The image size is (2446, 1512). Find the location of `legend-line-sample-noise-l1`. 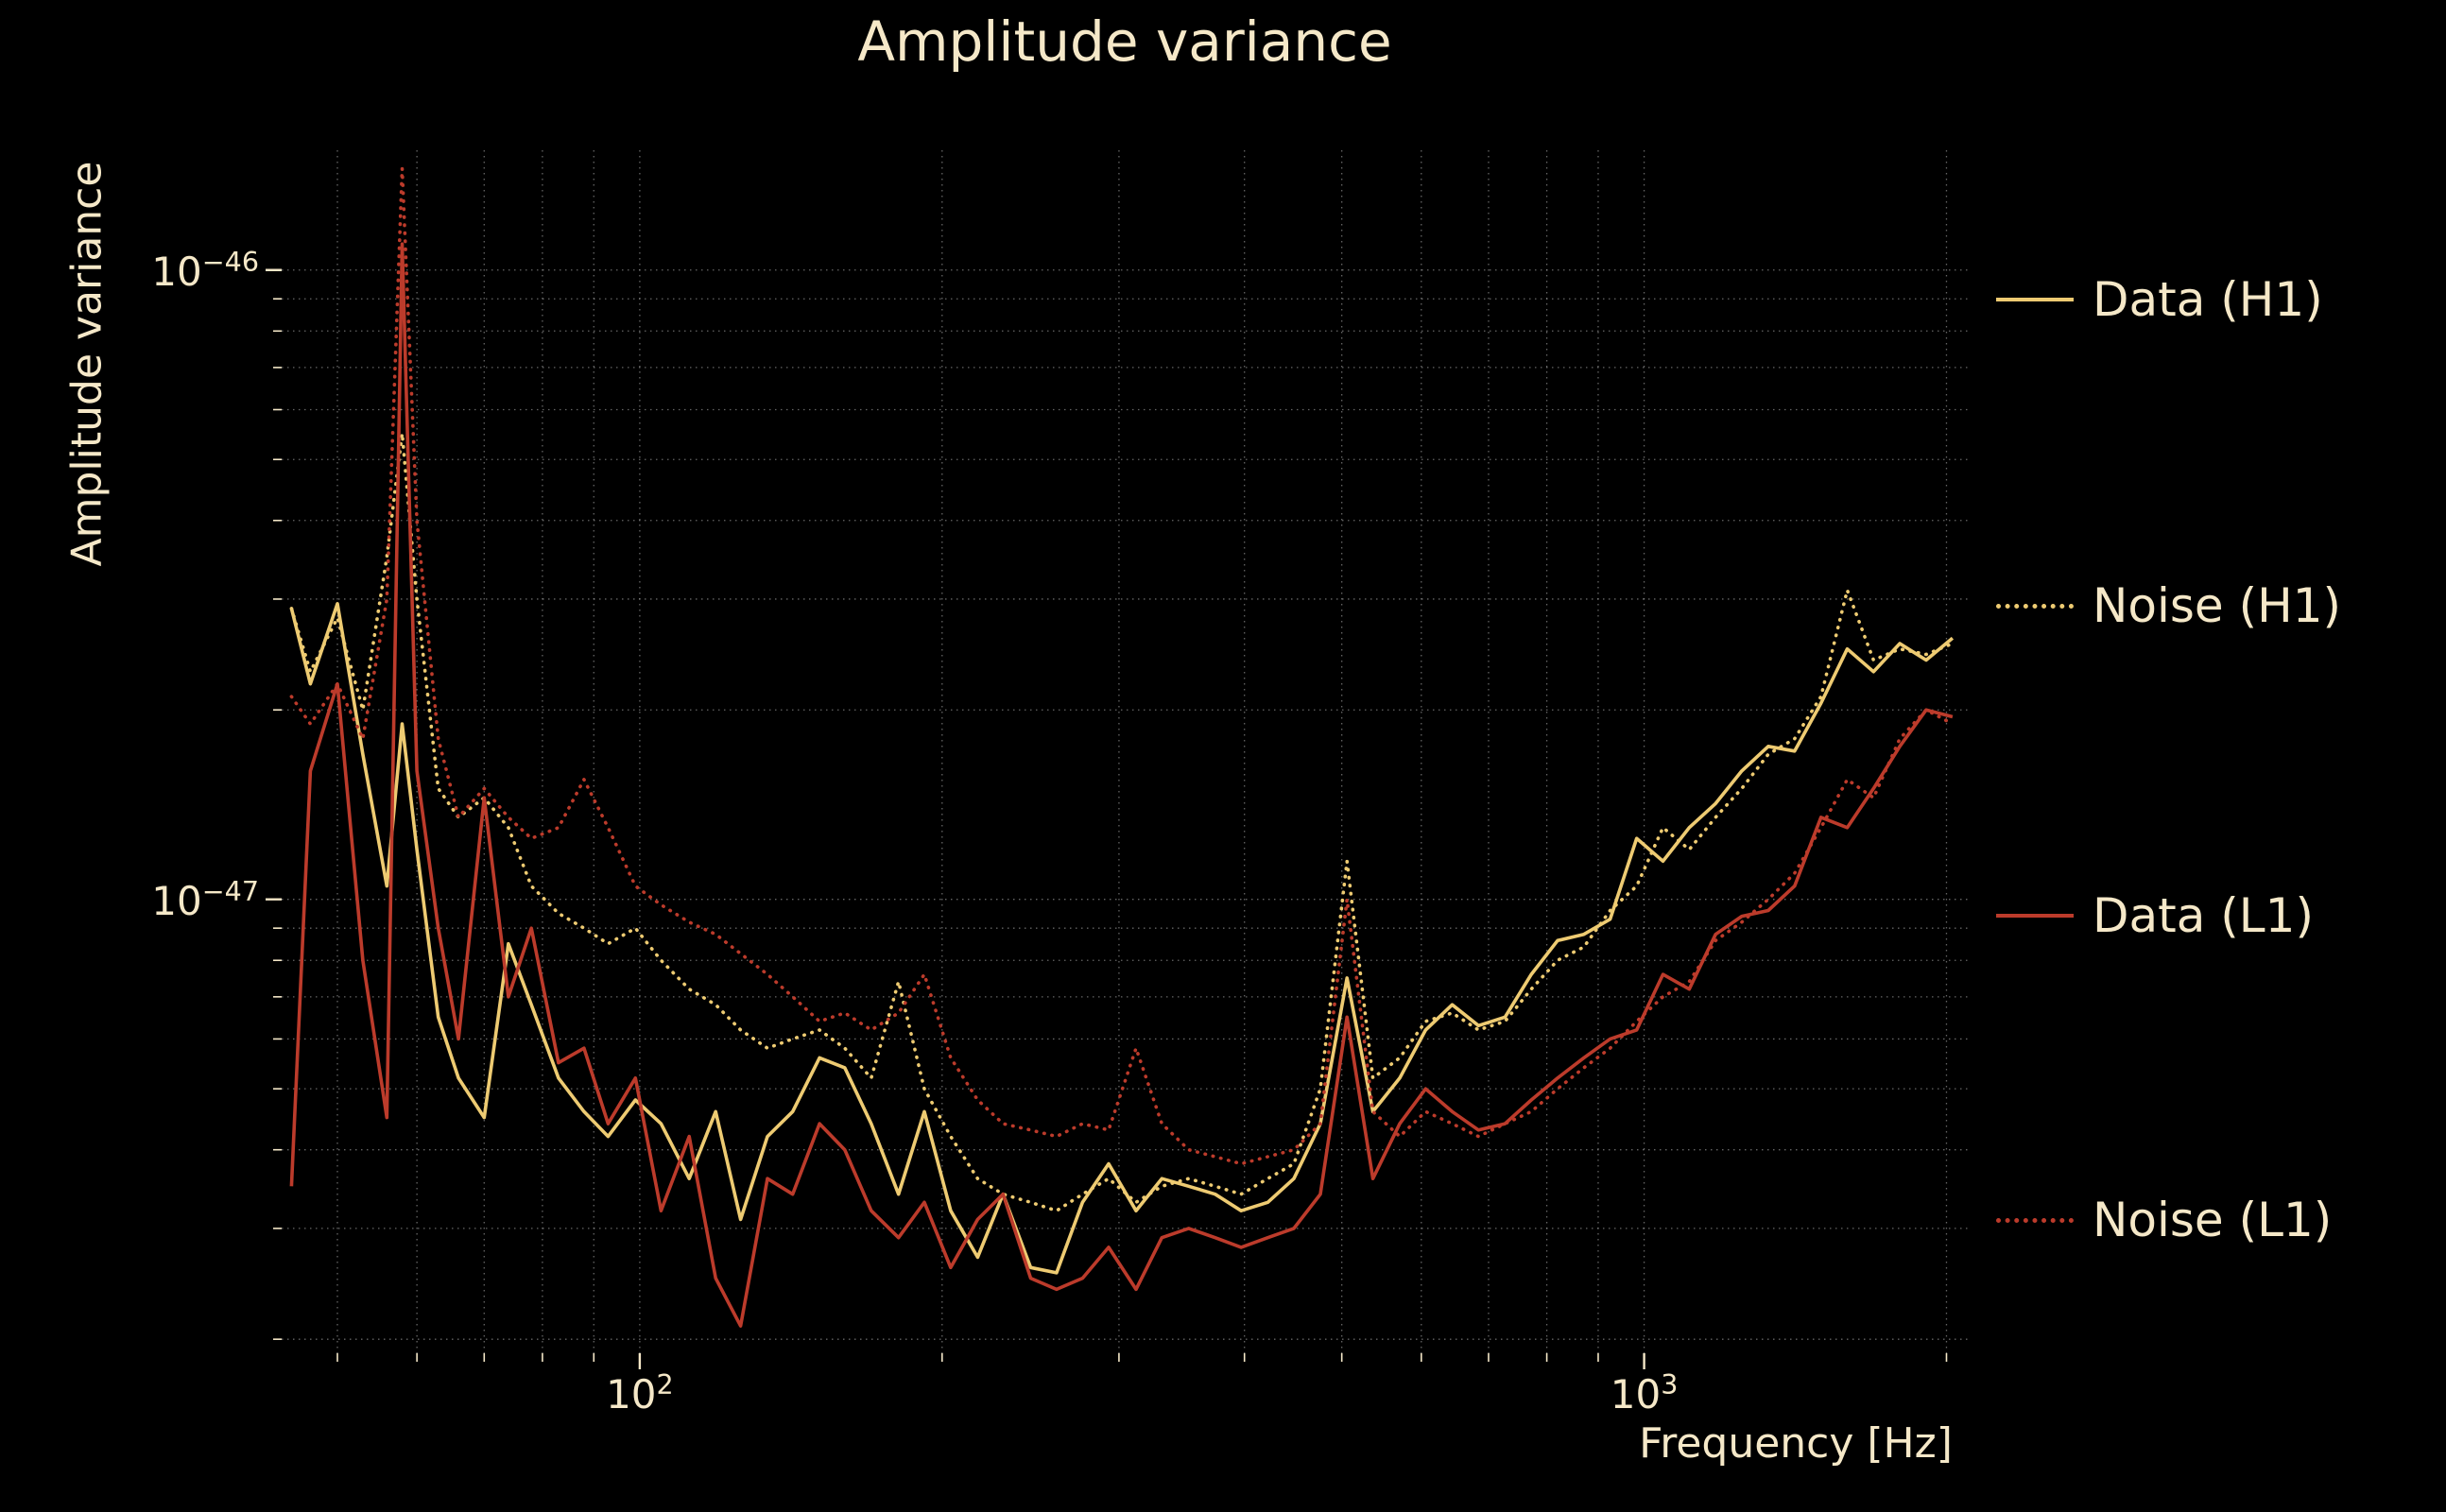

legend-line-sample-noise-l1 is located at coordinates (2035, 1220).